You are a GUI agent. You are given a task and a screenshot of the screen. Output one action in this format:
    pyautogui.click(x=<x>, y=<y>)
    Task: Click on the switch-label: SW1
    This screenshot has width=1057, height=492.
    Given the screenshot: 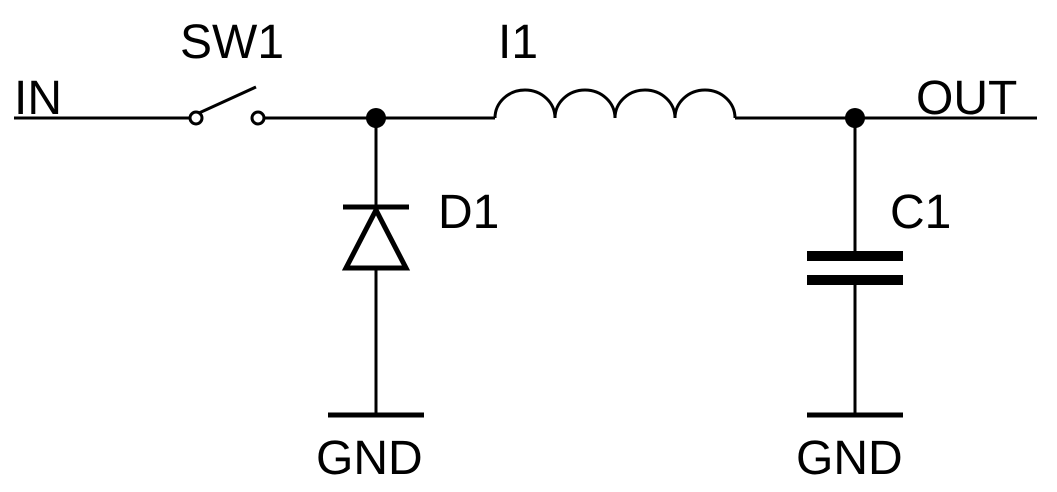 What is the action you would take?
    pyautogui.click(x=232, y=42)
    